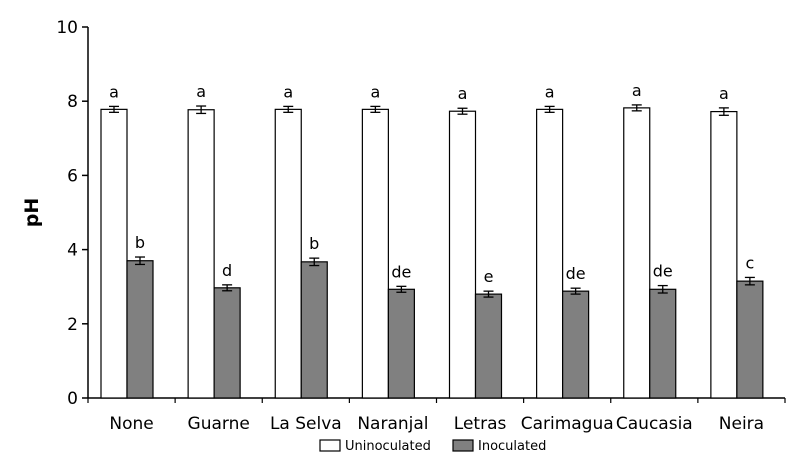 This screenshot has height=463, width=806. Describe the element at coordinates (512, 446) in the screenshot. I see `legend-label: Inoculated` at that location.